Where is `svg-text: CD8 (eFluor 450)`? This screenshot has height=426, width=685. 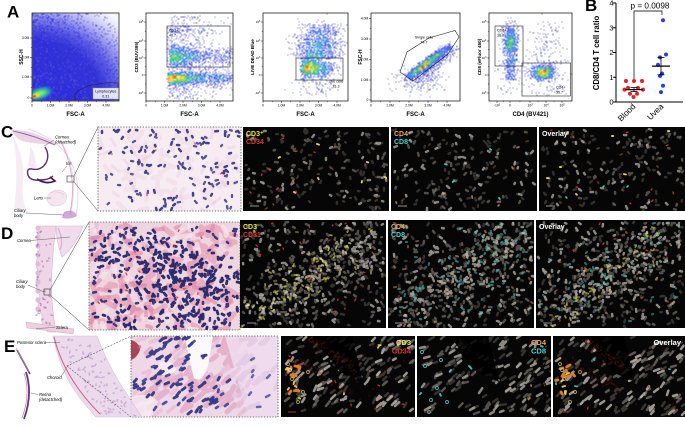
svg-text: CD8 (eFluor 450) is located at coordinates (479, 56).